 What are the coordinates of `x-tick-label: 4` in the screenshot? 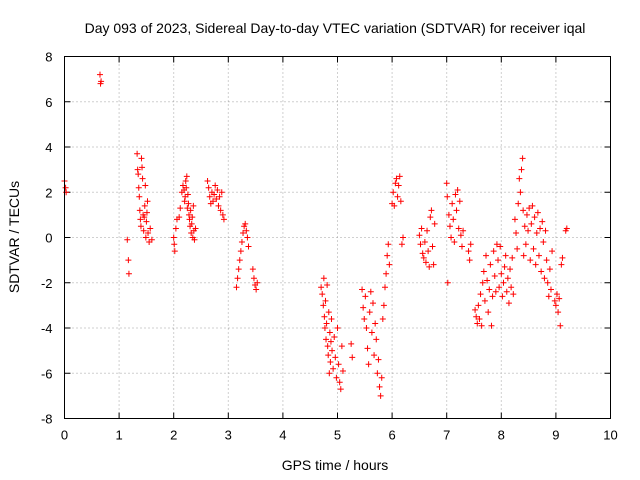 It's located at (282, 435).